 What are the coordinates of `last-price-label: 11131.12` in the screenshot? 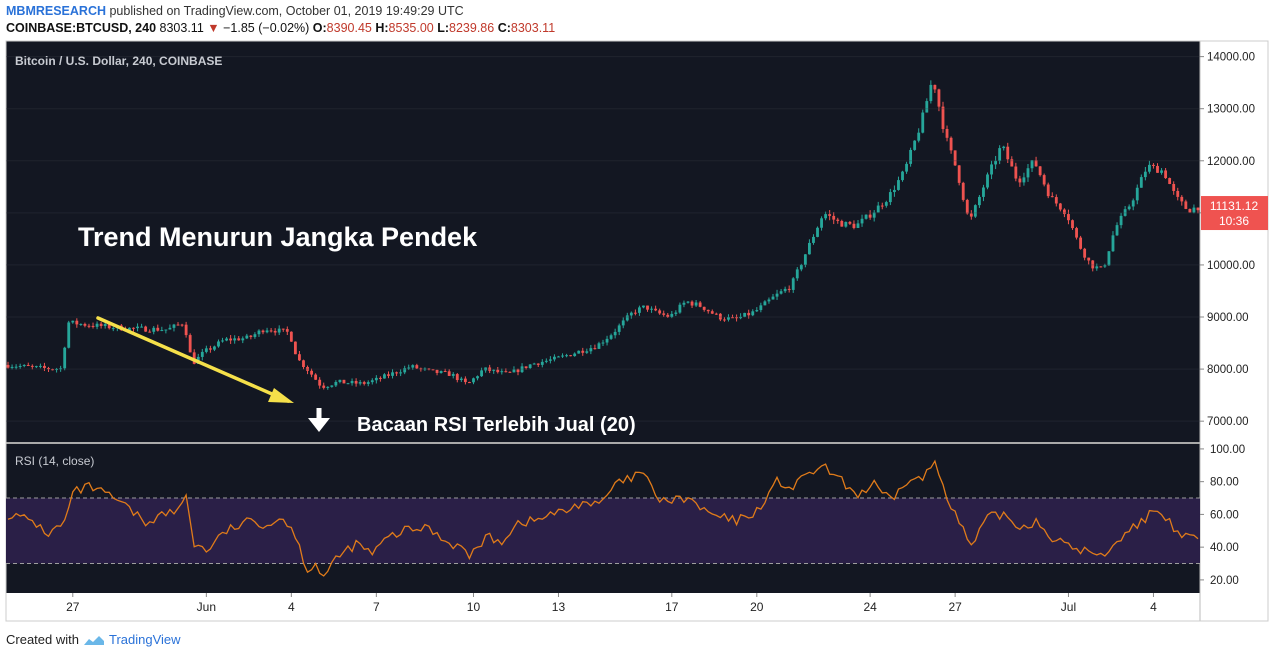 It's located at (1234, 206).